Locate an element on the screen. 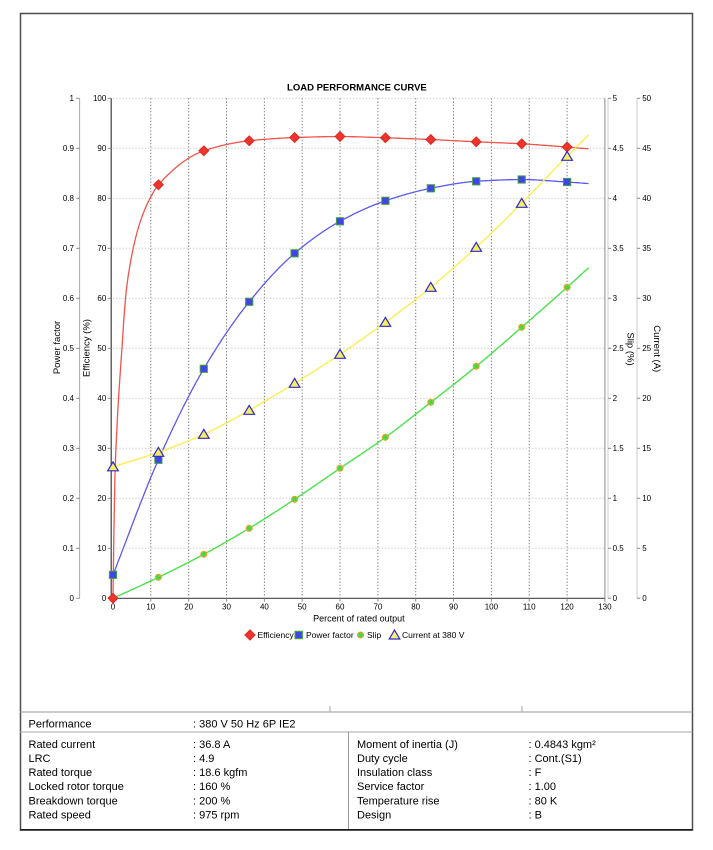 This screenshot has width=713, height=850. svg-text: Breakdown torque is located at coordinates (73, 801).